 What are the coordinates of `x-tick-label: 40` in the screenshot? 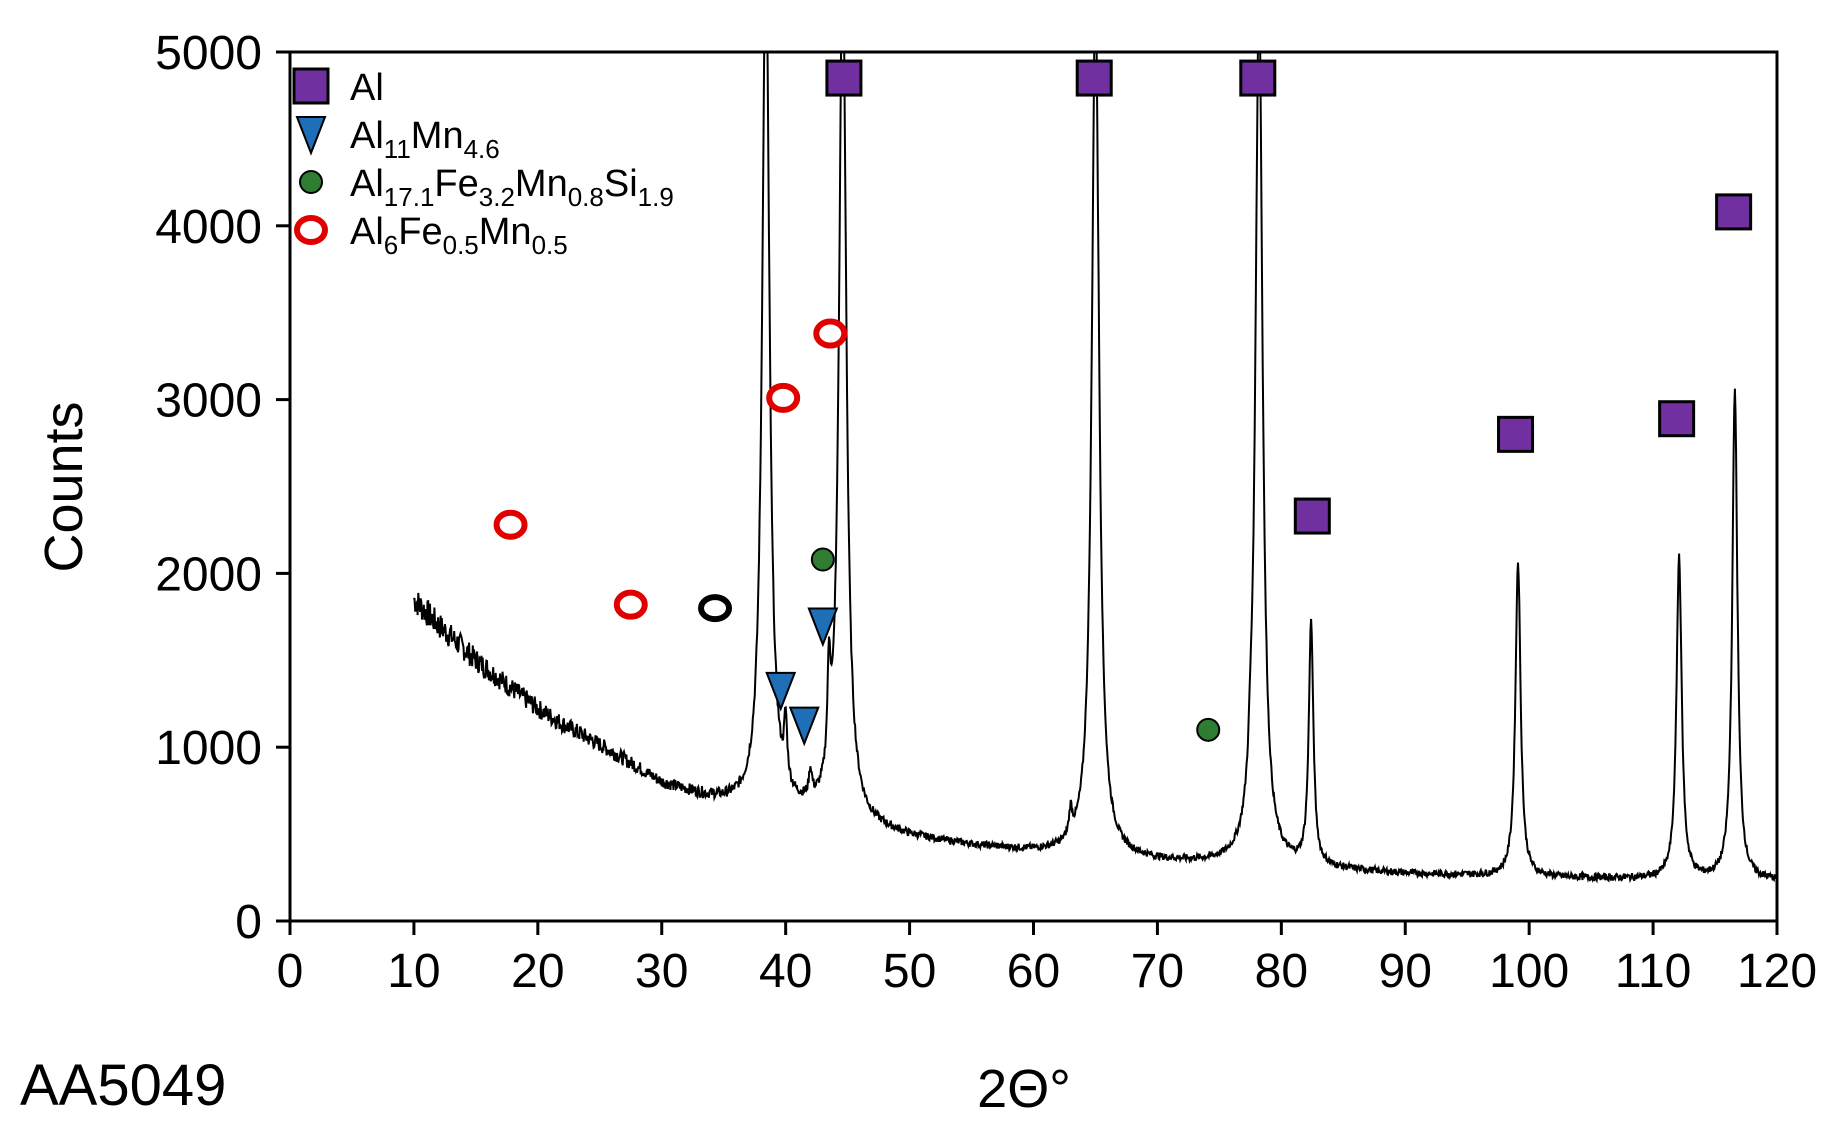 It's located at (785, 971).